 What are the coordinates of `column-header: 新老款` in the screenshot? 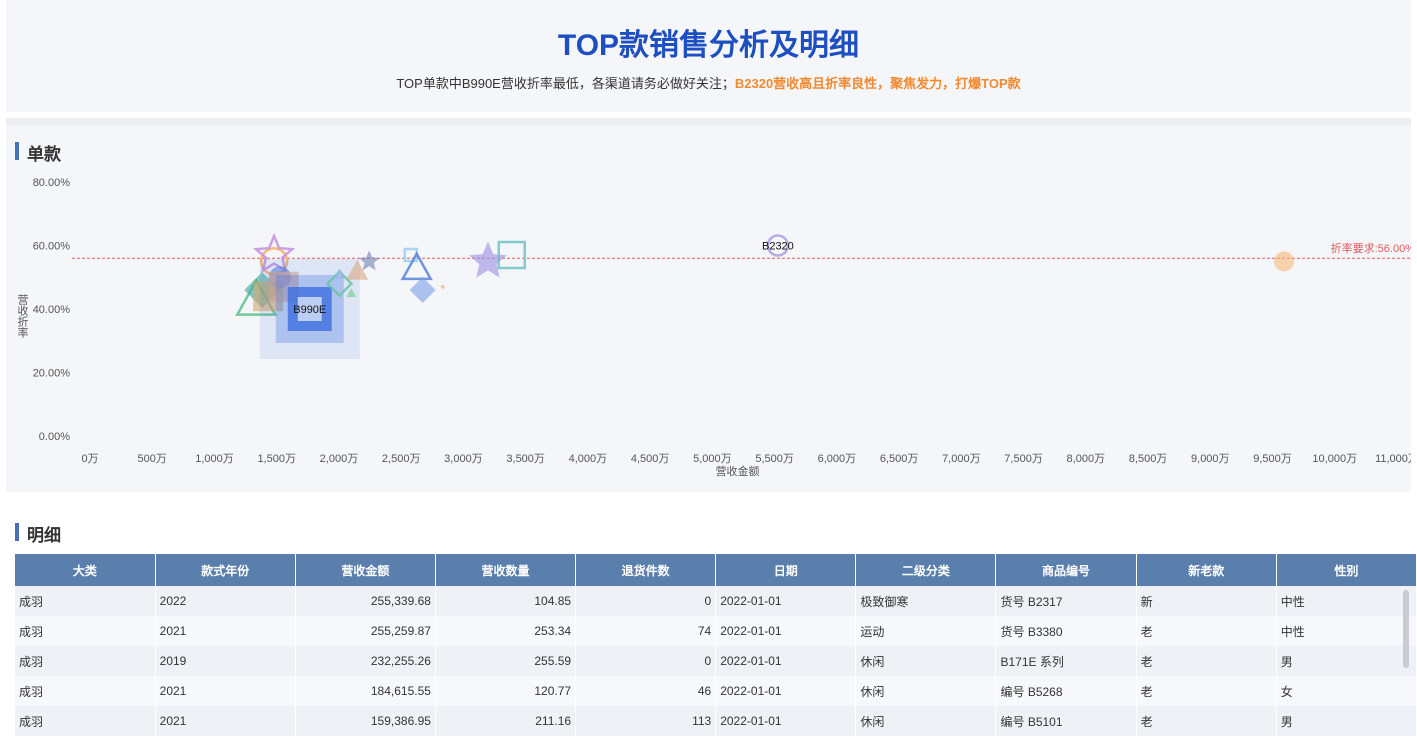 It's located at (1206, 570).